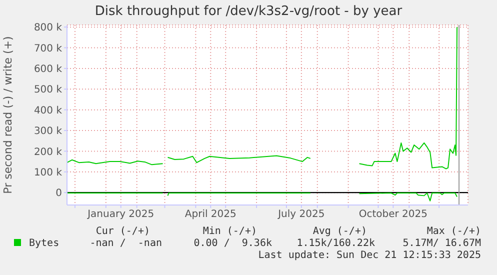  Describe the element at coordinates (120, 214) in the screenshot. I see `x-tick-label: January 2025` at that location.